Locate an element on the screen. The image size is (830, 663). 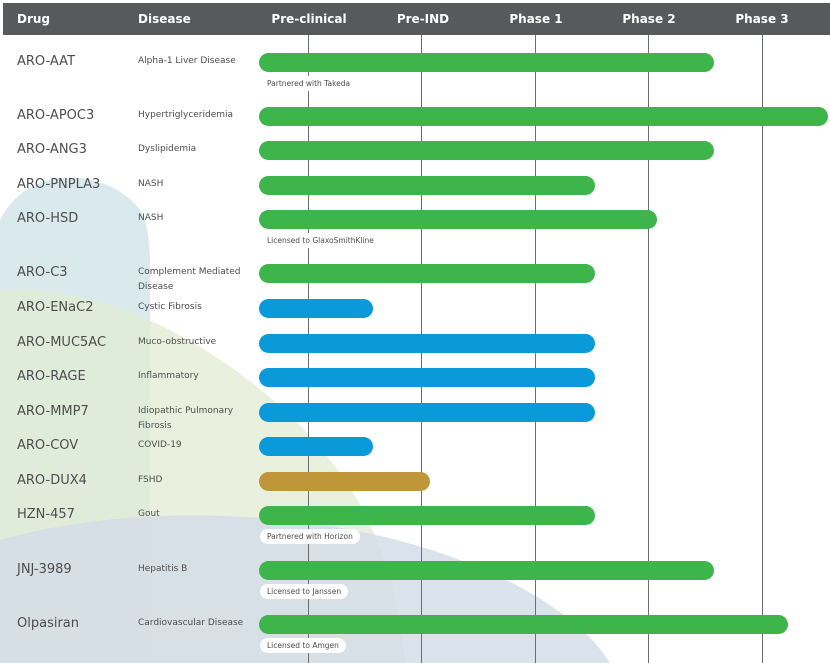
phase-header-phase2: Phase 2 is located at coordinates (649, 19).